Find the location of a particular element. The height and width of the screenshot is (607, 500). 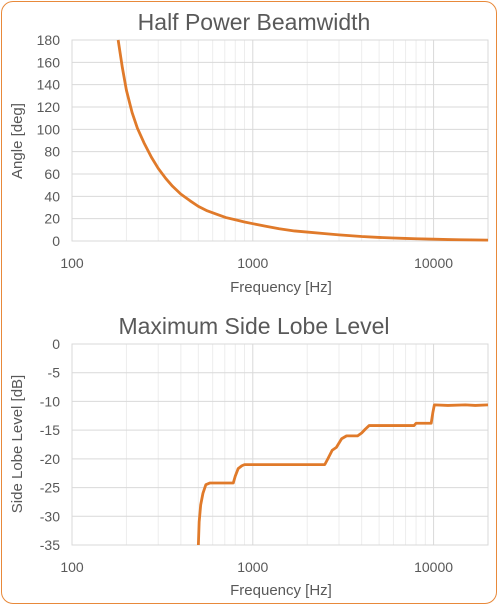

y-tick-label: 140 is located at coordinates (49, 85).